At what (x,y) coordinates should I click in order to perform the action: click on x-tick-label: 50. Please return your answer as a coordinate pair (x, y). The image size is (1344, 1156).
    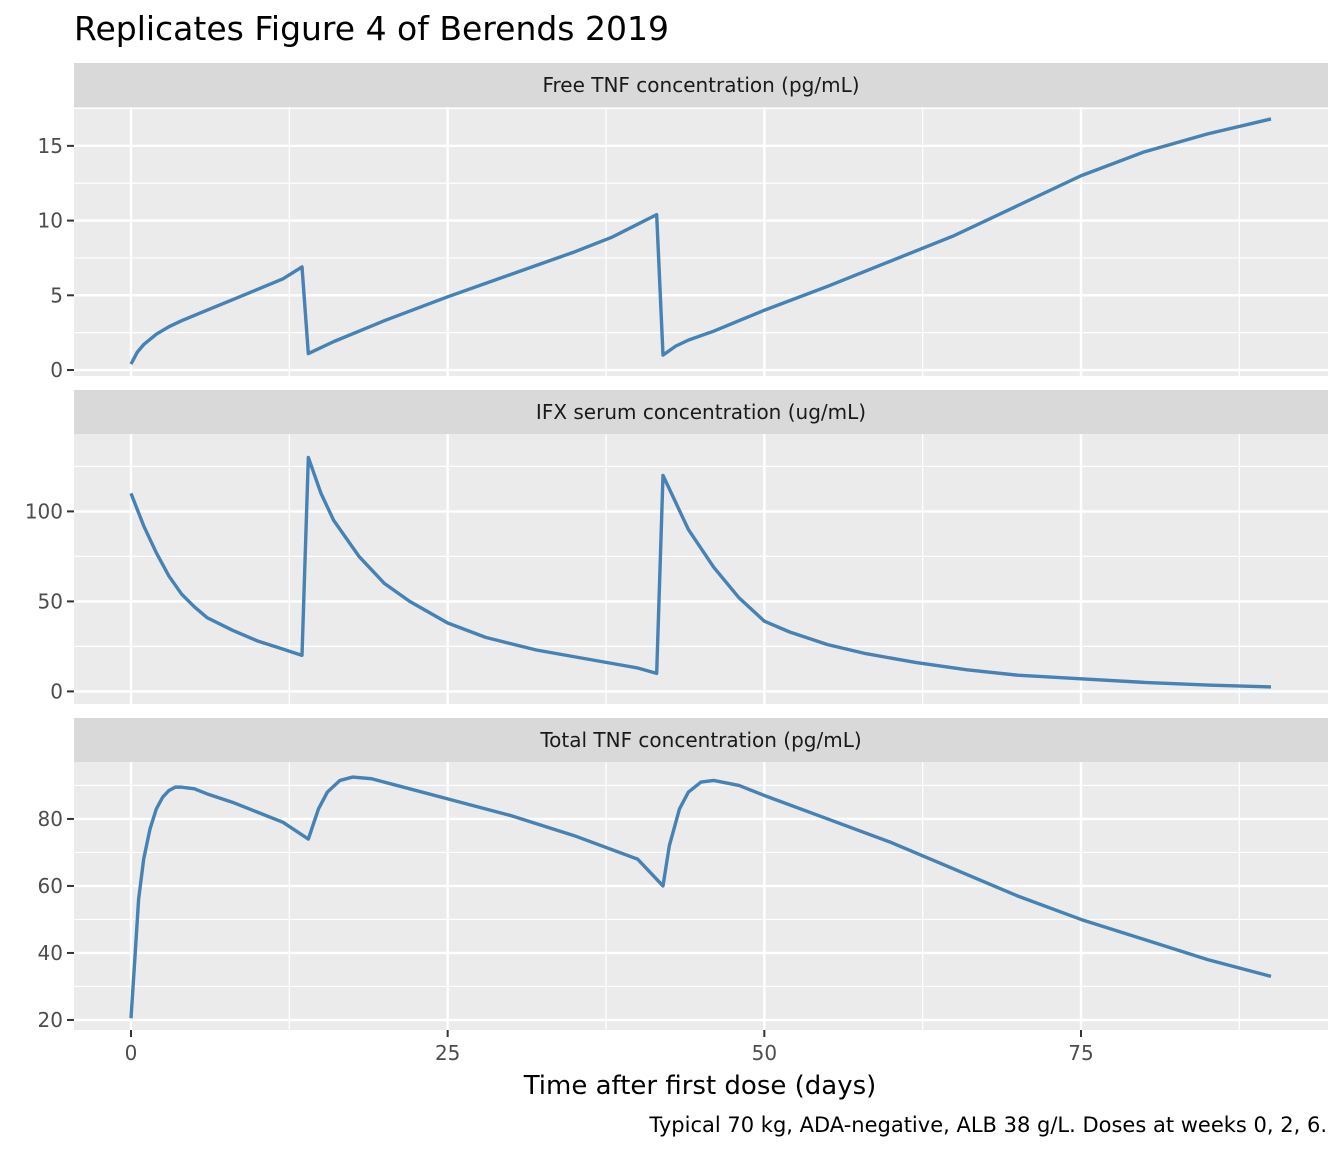
    Looking at the image, I should click on (764, 1053).